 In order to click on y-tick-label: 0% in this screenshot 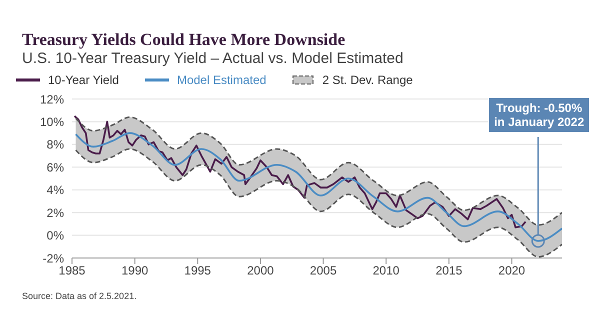, I will do `click(55, 235)`.